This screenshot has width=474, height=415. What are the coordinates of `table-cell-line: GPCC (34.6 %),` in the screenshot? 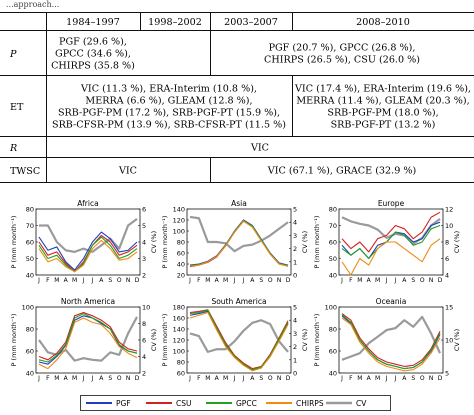 It's located at (93, 54).